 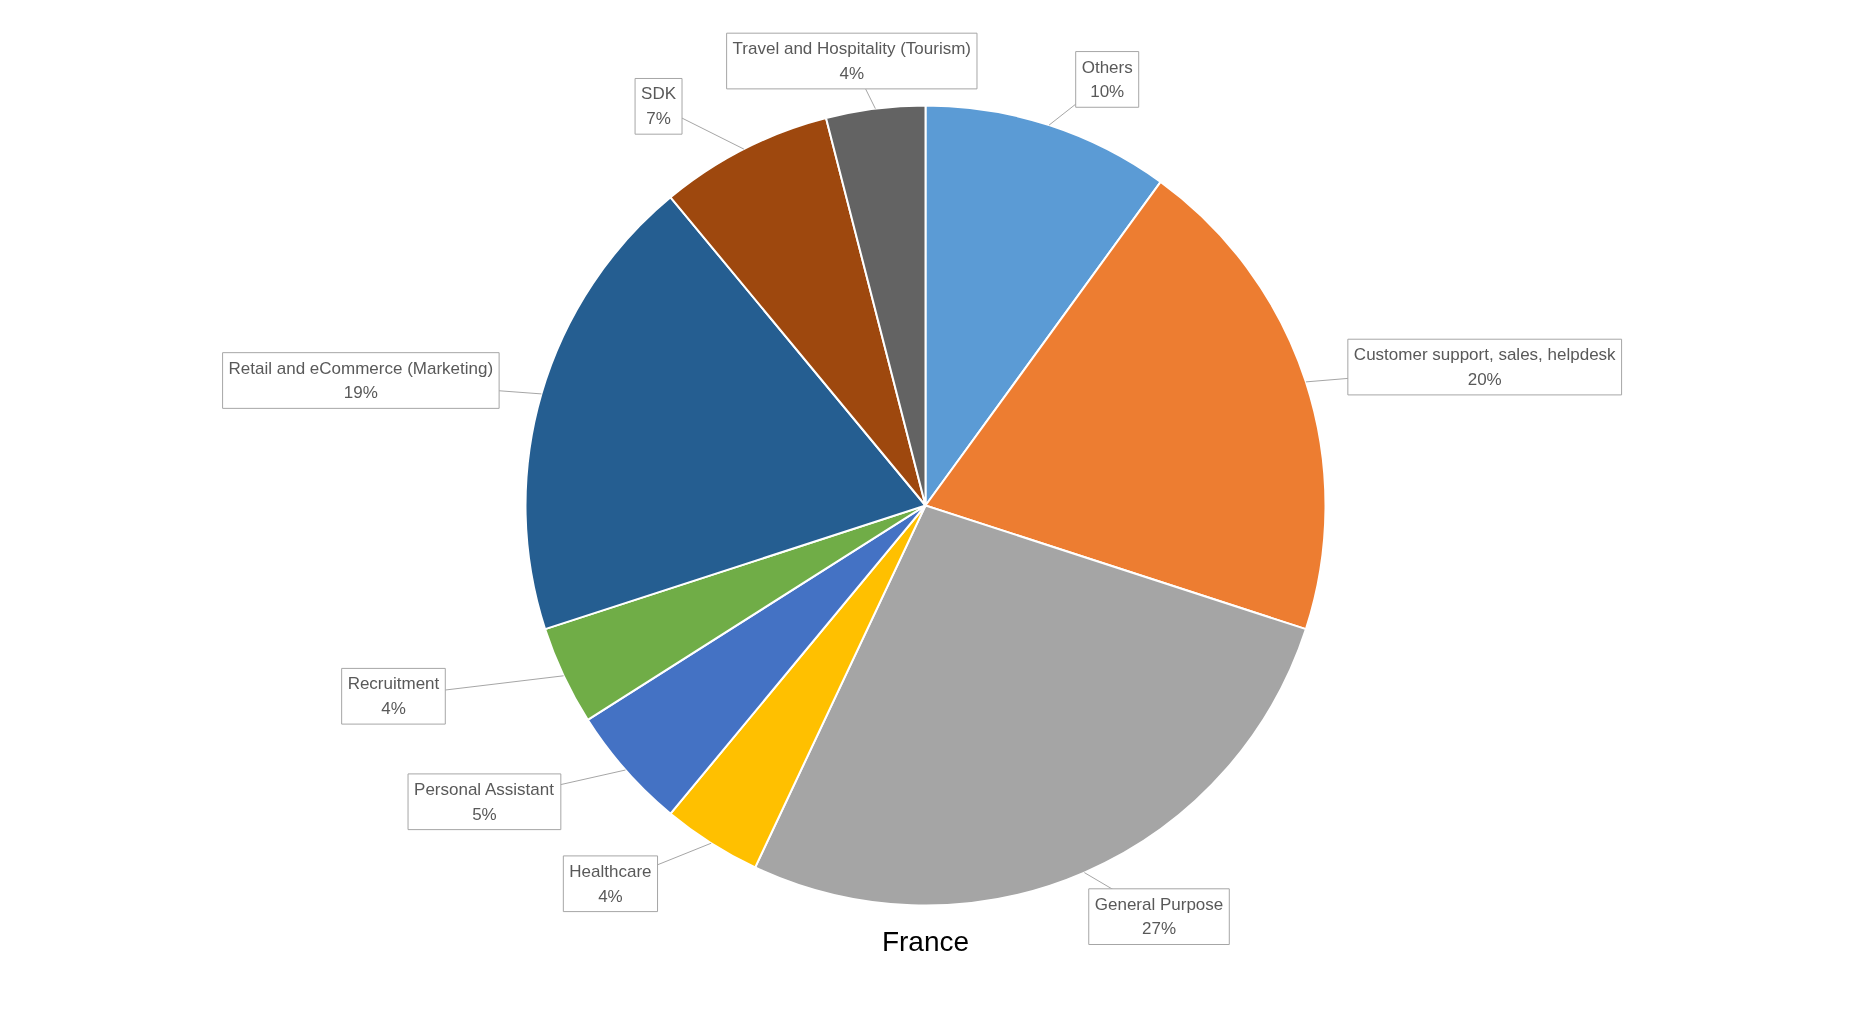 I want to click on slice-label: Retail and eCommerce (Marketing), so click(x=361, y=368).